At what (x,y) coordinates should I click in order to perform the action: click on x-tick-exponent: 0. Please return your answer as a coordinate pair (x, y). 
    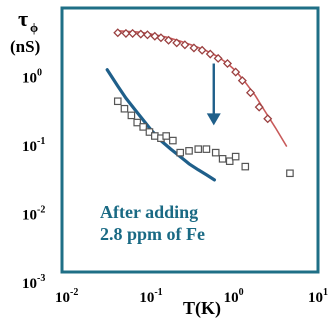
    Looking at the image, I should click on (241, 292).